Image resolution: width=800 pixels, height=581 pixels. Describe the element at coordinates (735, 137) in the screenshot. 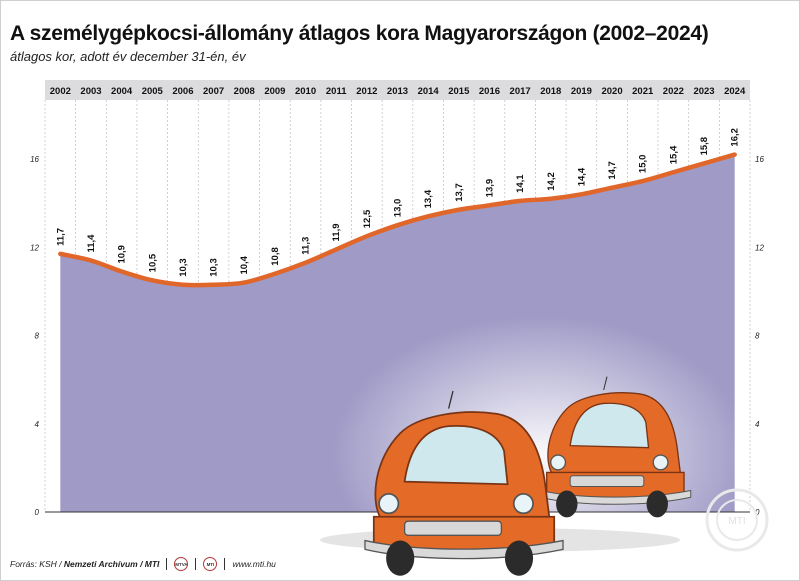

I see `data-label: 16,2` at that location.